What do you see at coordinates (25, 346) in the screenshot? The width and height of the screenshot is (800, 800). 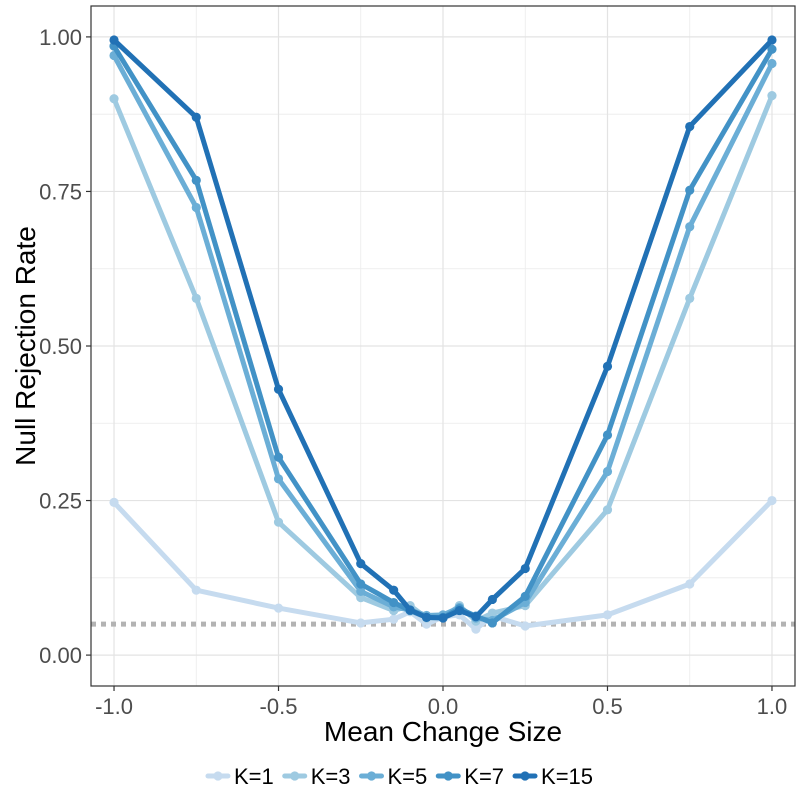 I see `y-axis-title: Null Rejection Rate` at bounding box center [25, 346].